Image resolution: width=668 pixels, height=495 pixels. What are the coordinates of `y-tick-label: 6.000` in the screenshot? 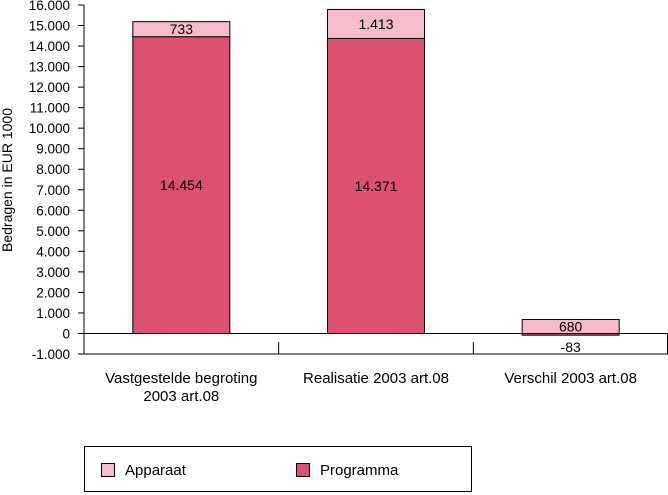 It's located at (53, 210).